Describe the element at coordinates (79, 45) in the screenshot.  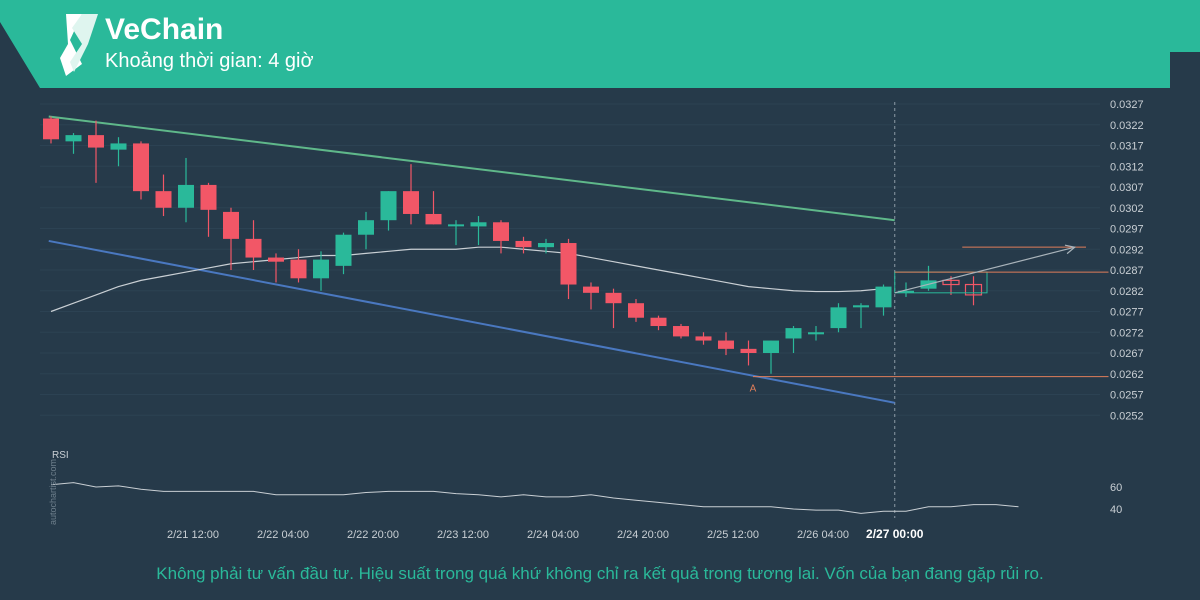
I see `vechain-logo-icon` at that location.